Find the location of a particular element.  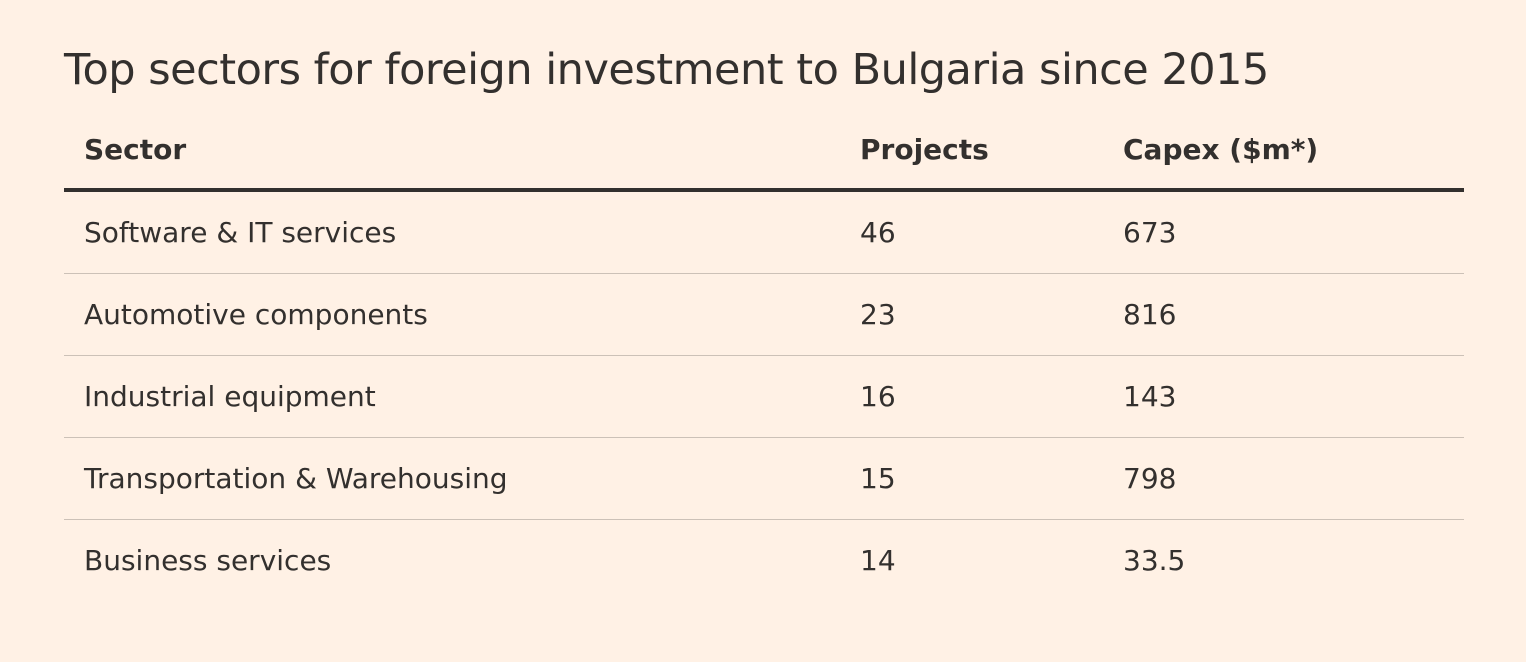

table-cell: Business services is located at coordinates (208, 560).